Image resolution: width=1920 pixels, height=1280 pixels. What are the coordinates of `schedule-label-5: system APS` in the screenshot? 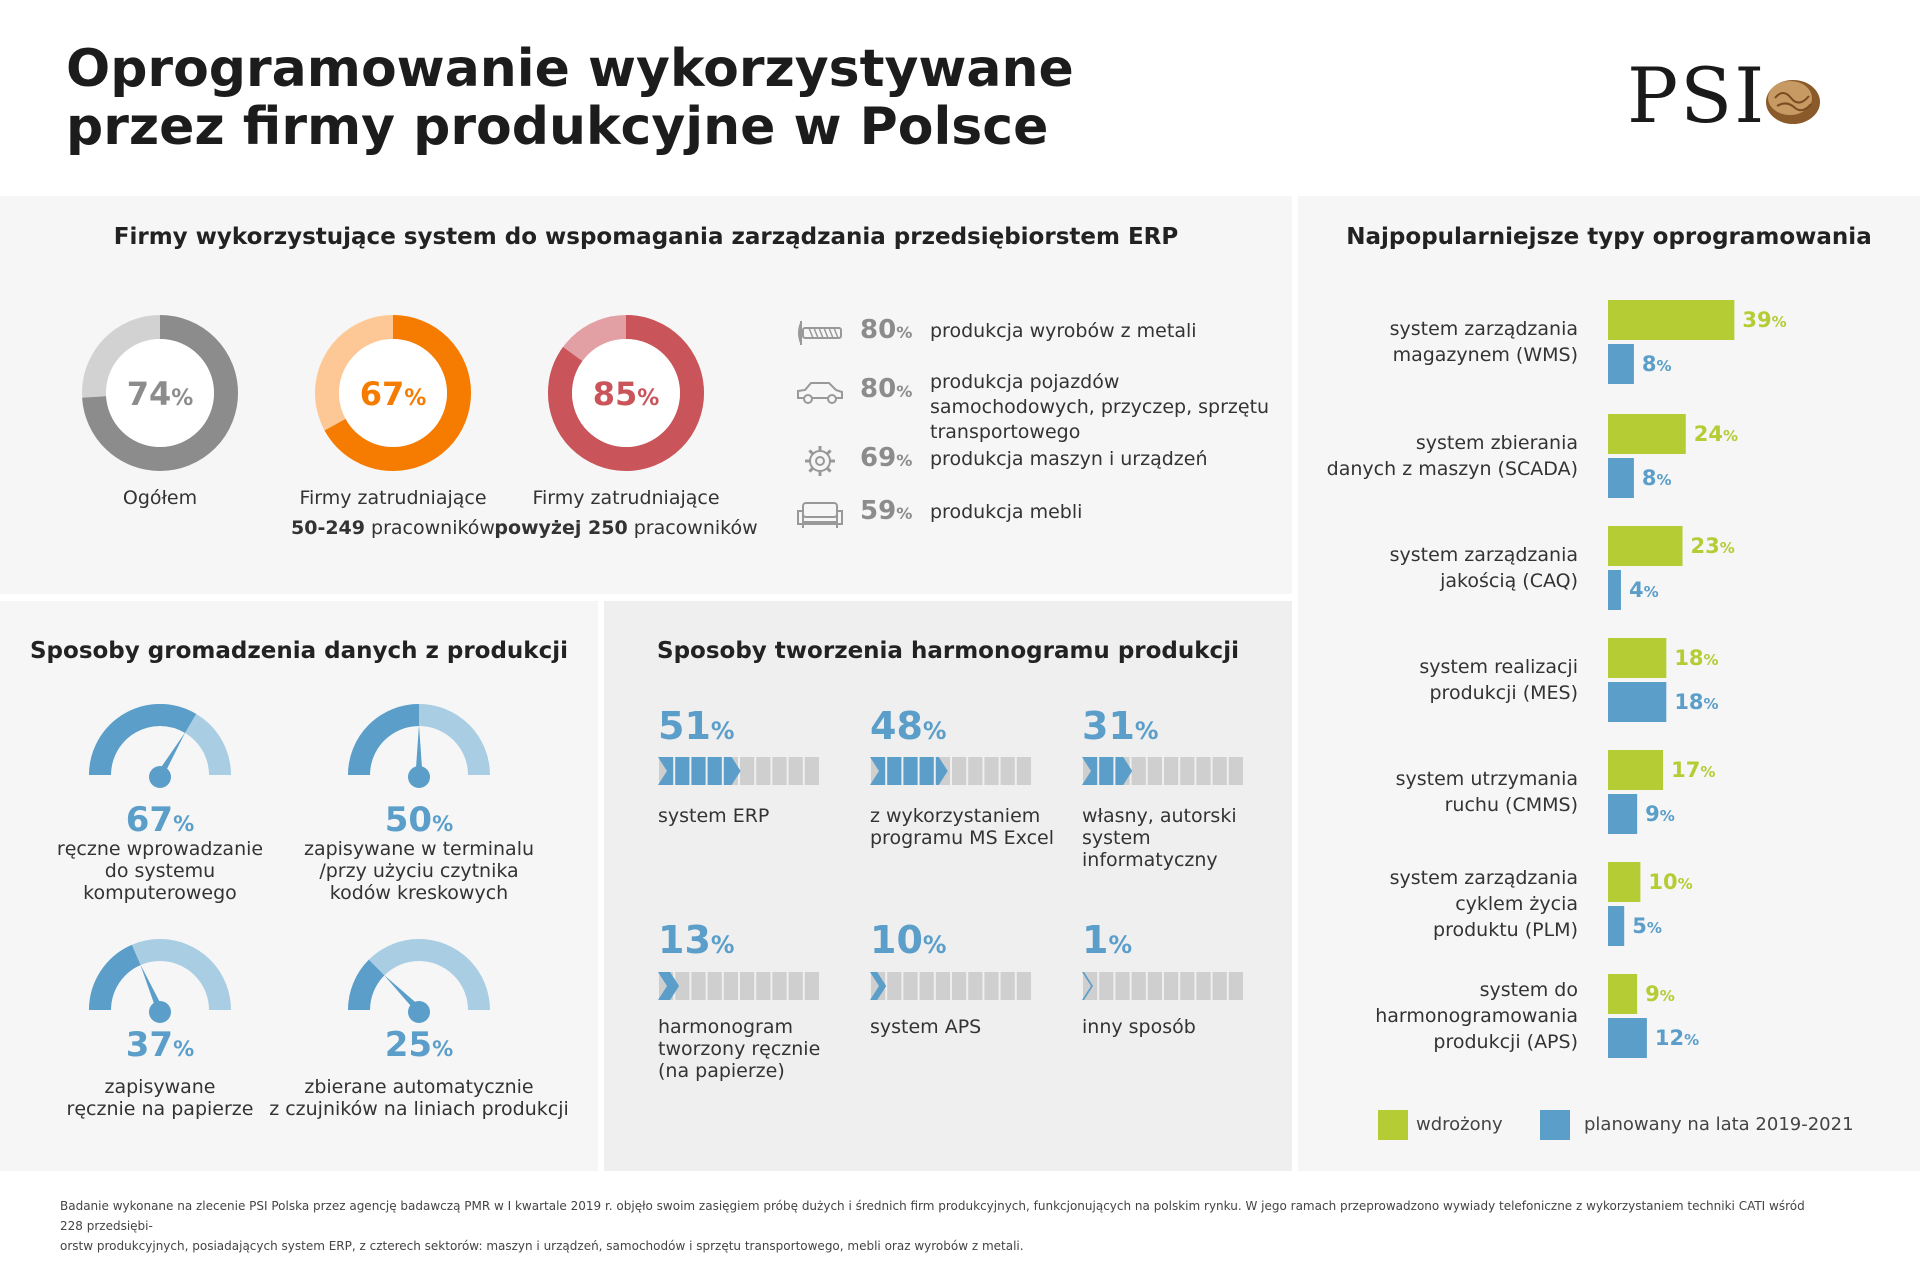 It's located at (970, 1027).